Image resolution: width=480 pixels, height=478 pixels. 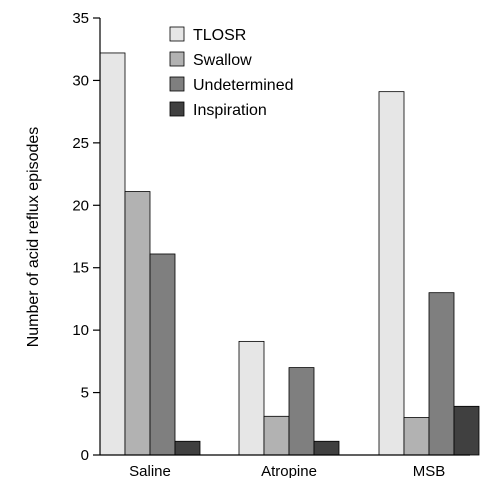 I want to click on legend: TLOSR Swallow Undetermined Inspiration, so click(x=241, y=76).